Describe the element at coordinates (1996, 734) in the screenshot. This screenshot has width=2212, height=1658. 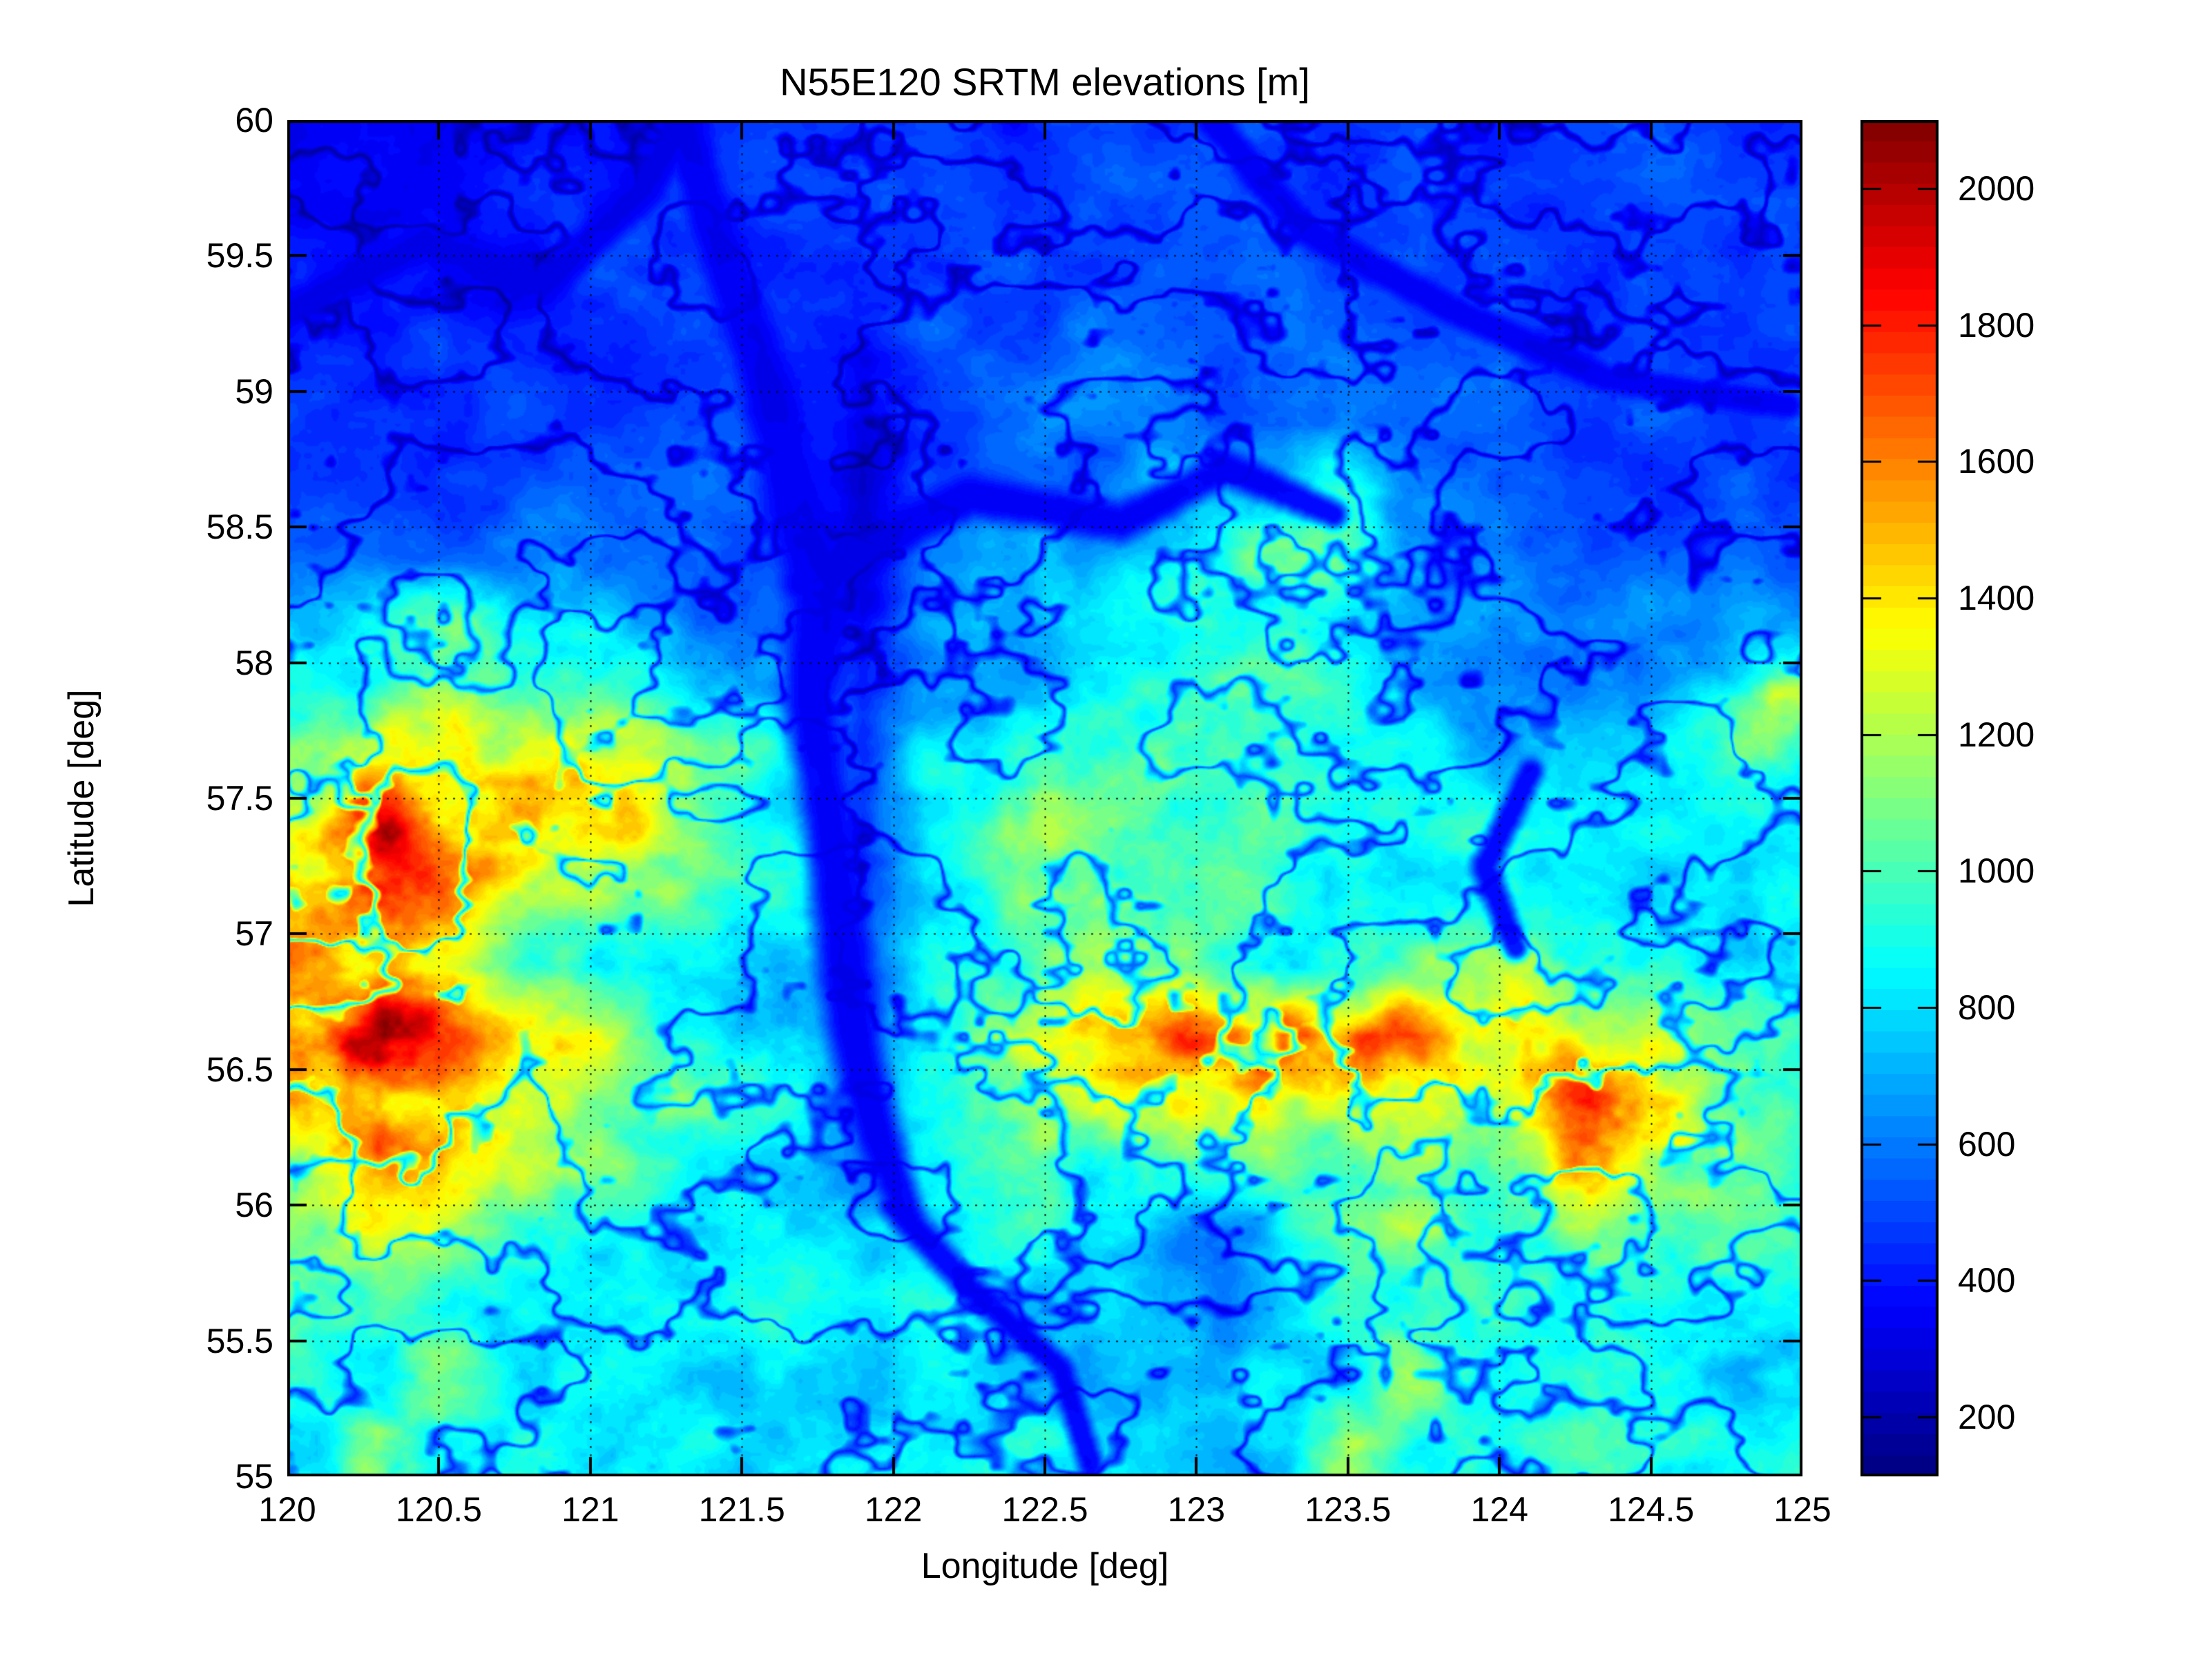
I see `colorbar-tick-label: 1200` at that location.